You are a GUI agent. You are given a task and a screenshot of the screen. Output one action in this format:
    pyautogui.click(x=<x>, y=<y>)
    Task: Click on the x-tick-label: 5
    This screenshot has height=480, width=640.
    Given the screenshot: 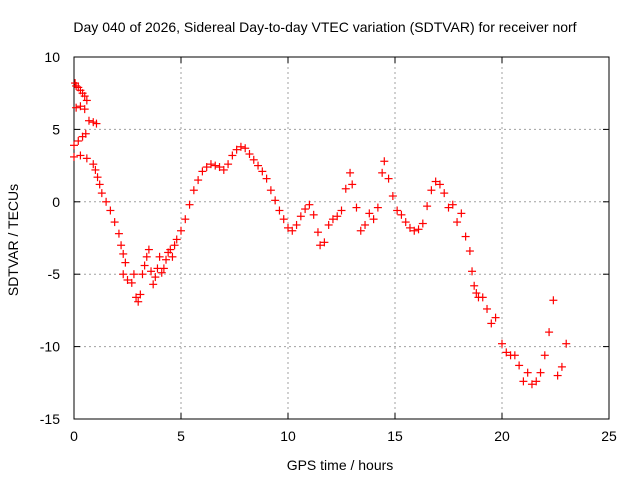 What is the action you would take?
    pyautogui.click(x=181, y=436)
    